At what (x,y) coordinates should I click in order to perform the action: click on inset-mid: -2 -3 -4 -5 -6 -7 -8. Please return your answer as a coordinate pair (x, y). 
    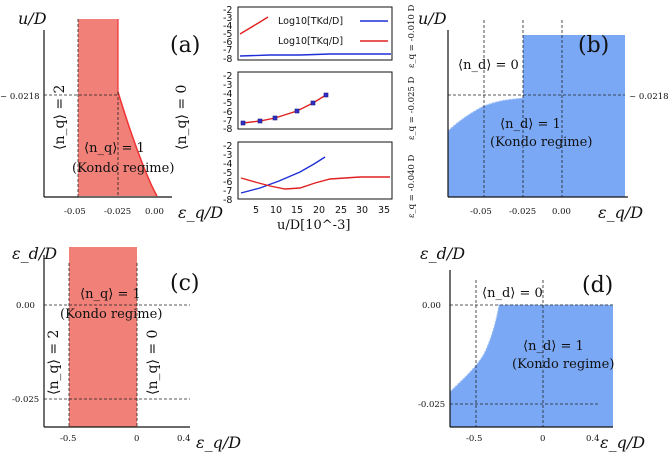
    Looking at the image, I should click on (308, 103).